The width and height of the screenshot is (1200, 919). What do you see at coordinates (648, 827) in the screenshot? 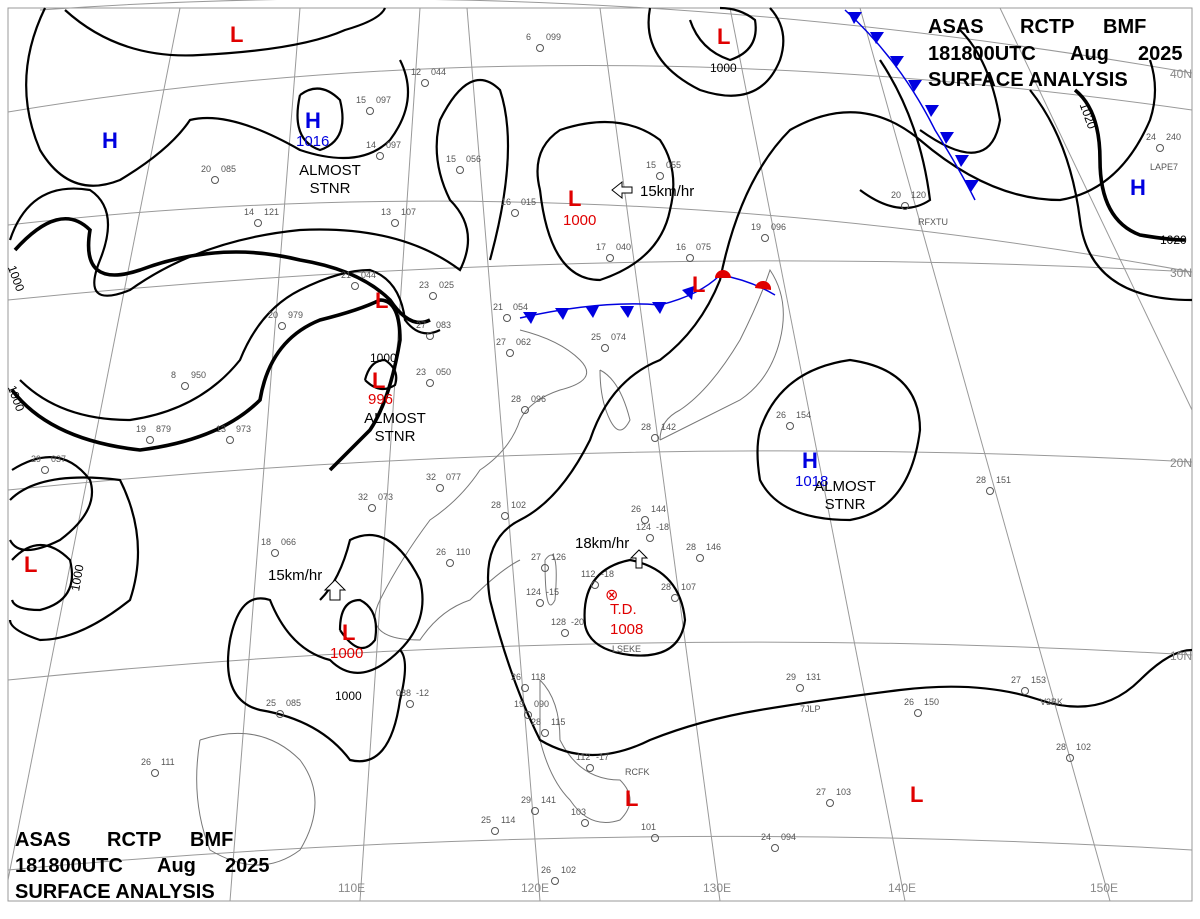
I see `station-temp: 101` at bounding box center [648, 827].